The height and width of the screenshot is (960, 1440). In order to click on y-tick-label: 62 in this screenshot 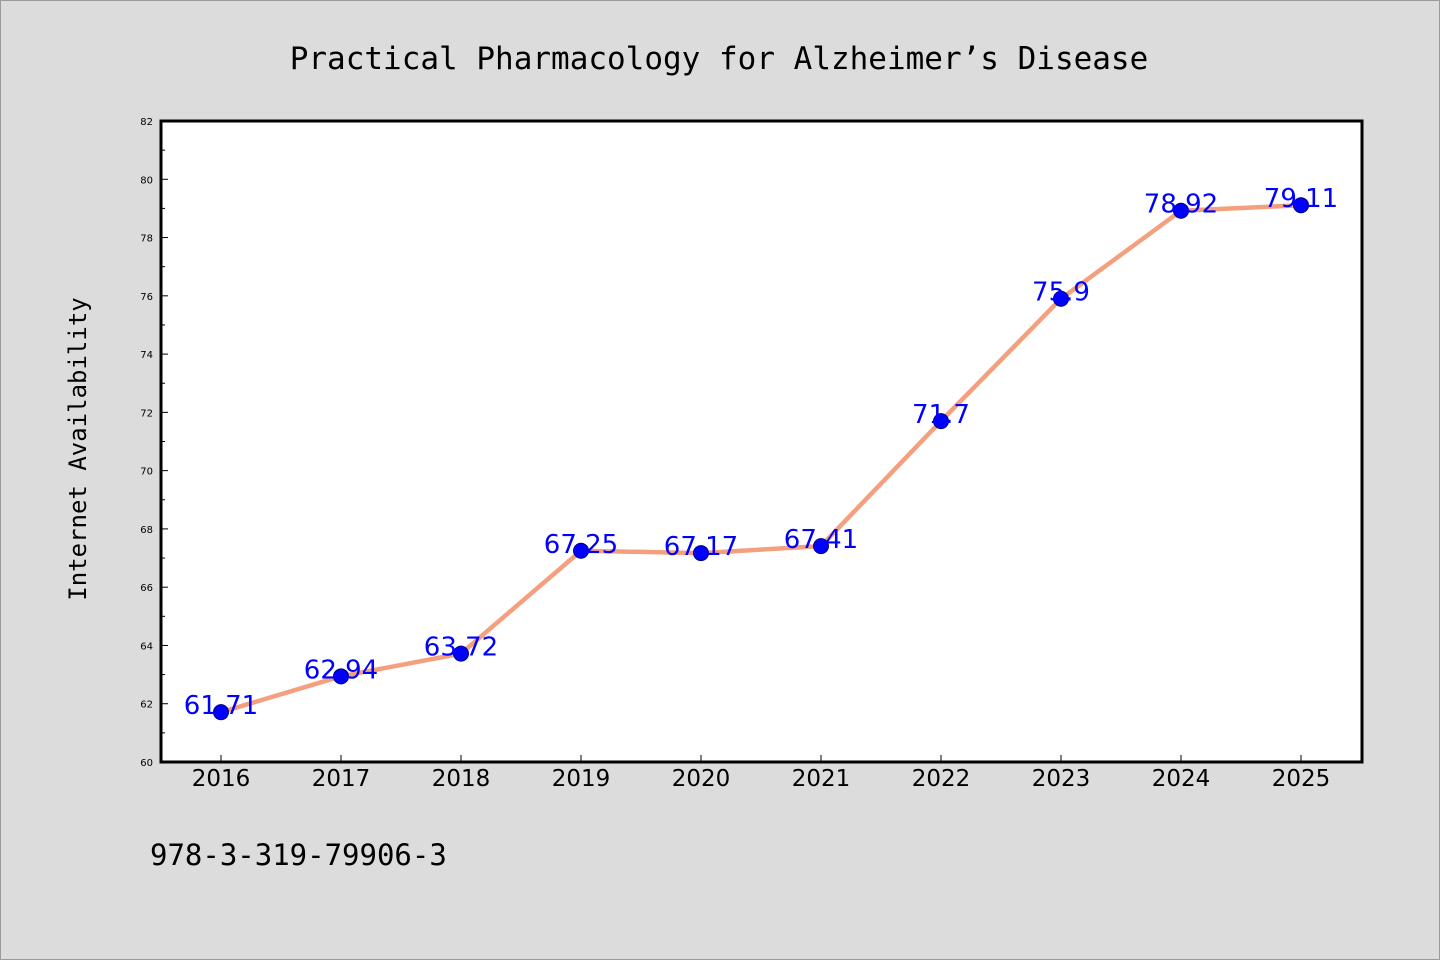, I will do `click(146, 705)`.